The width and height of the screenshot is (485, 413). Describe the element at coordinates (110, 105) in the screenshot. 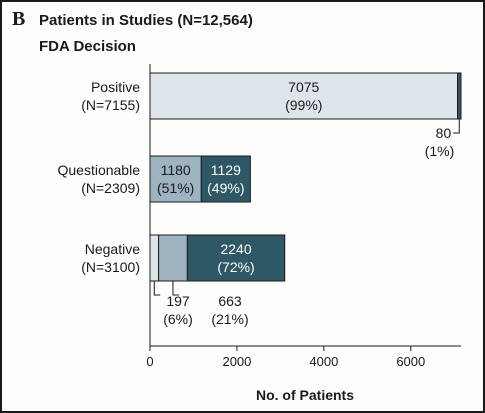

I see `category-n-label-positive: (N=7155)` at that location.